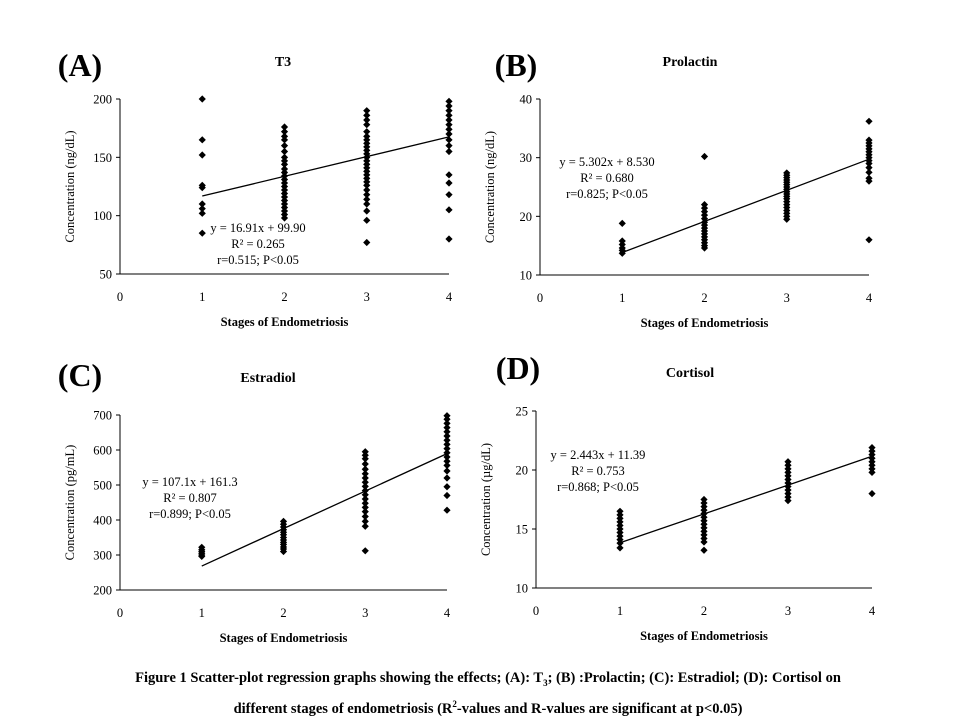  What do you see at coordinates (102, 416) in the screenshot?
I see `y-tick-label: 700` at bounding box center [102, 416].